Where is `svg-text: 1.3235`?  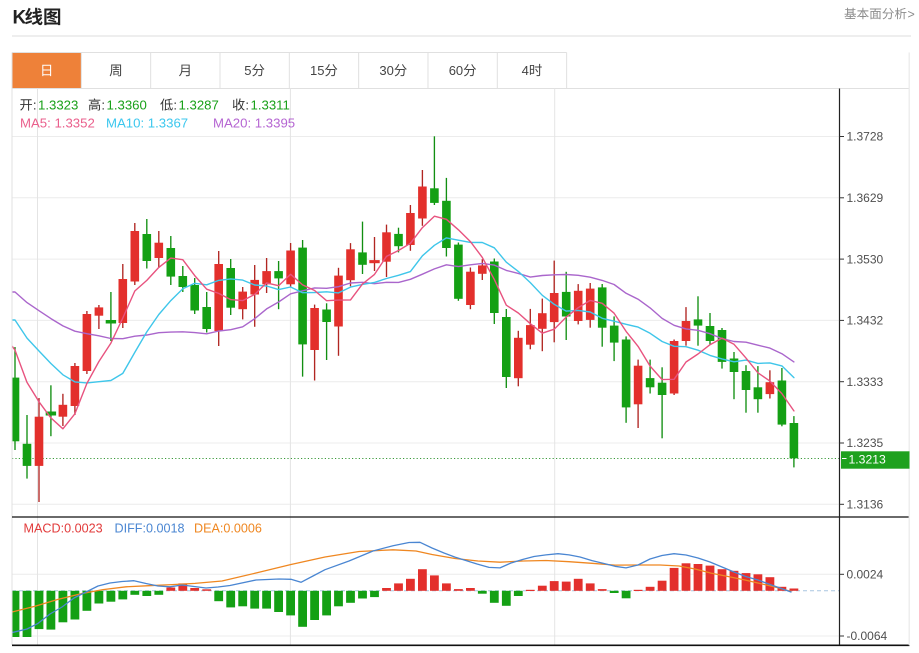
svg-text: 1.3235 is located at coordinates (865, 443).